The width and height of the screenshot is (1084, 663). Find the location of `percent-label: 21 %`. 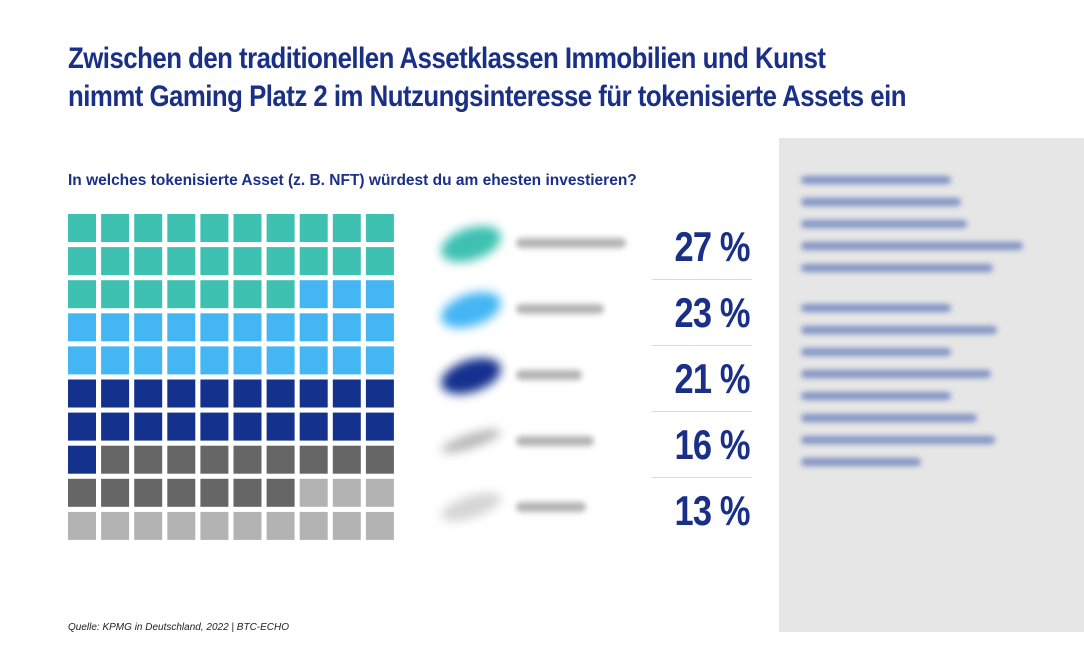

percent-label: 21 % is located at coordinates (712, 378).